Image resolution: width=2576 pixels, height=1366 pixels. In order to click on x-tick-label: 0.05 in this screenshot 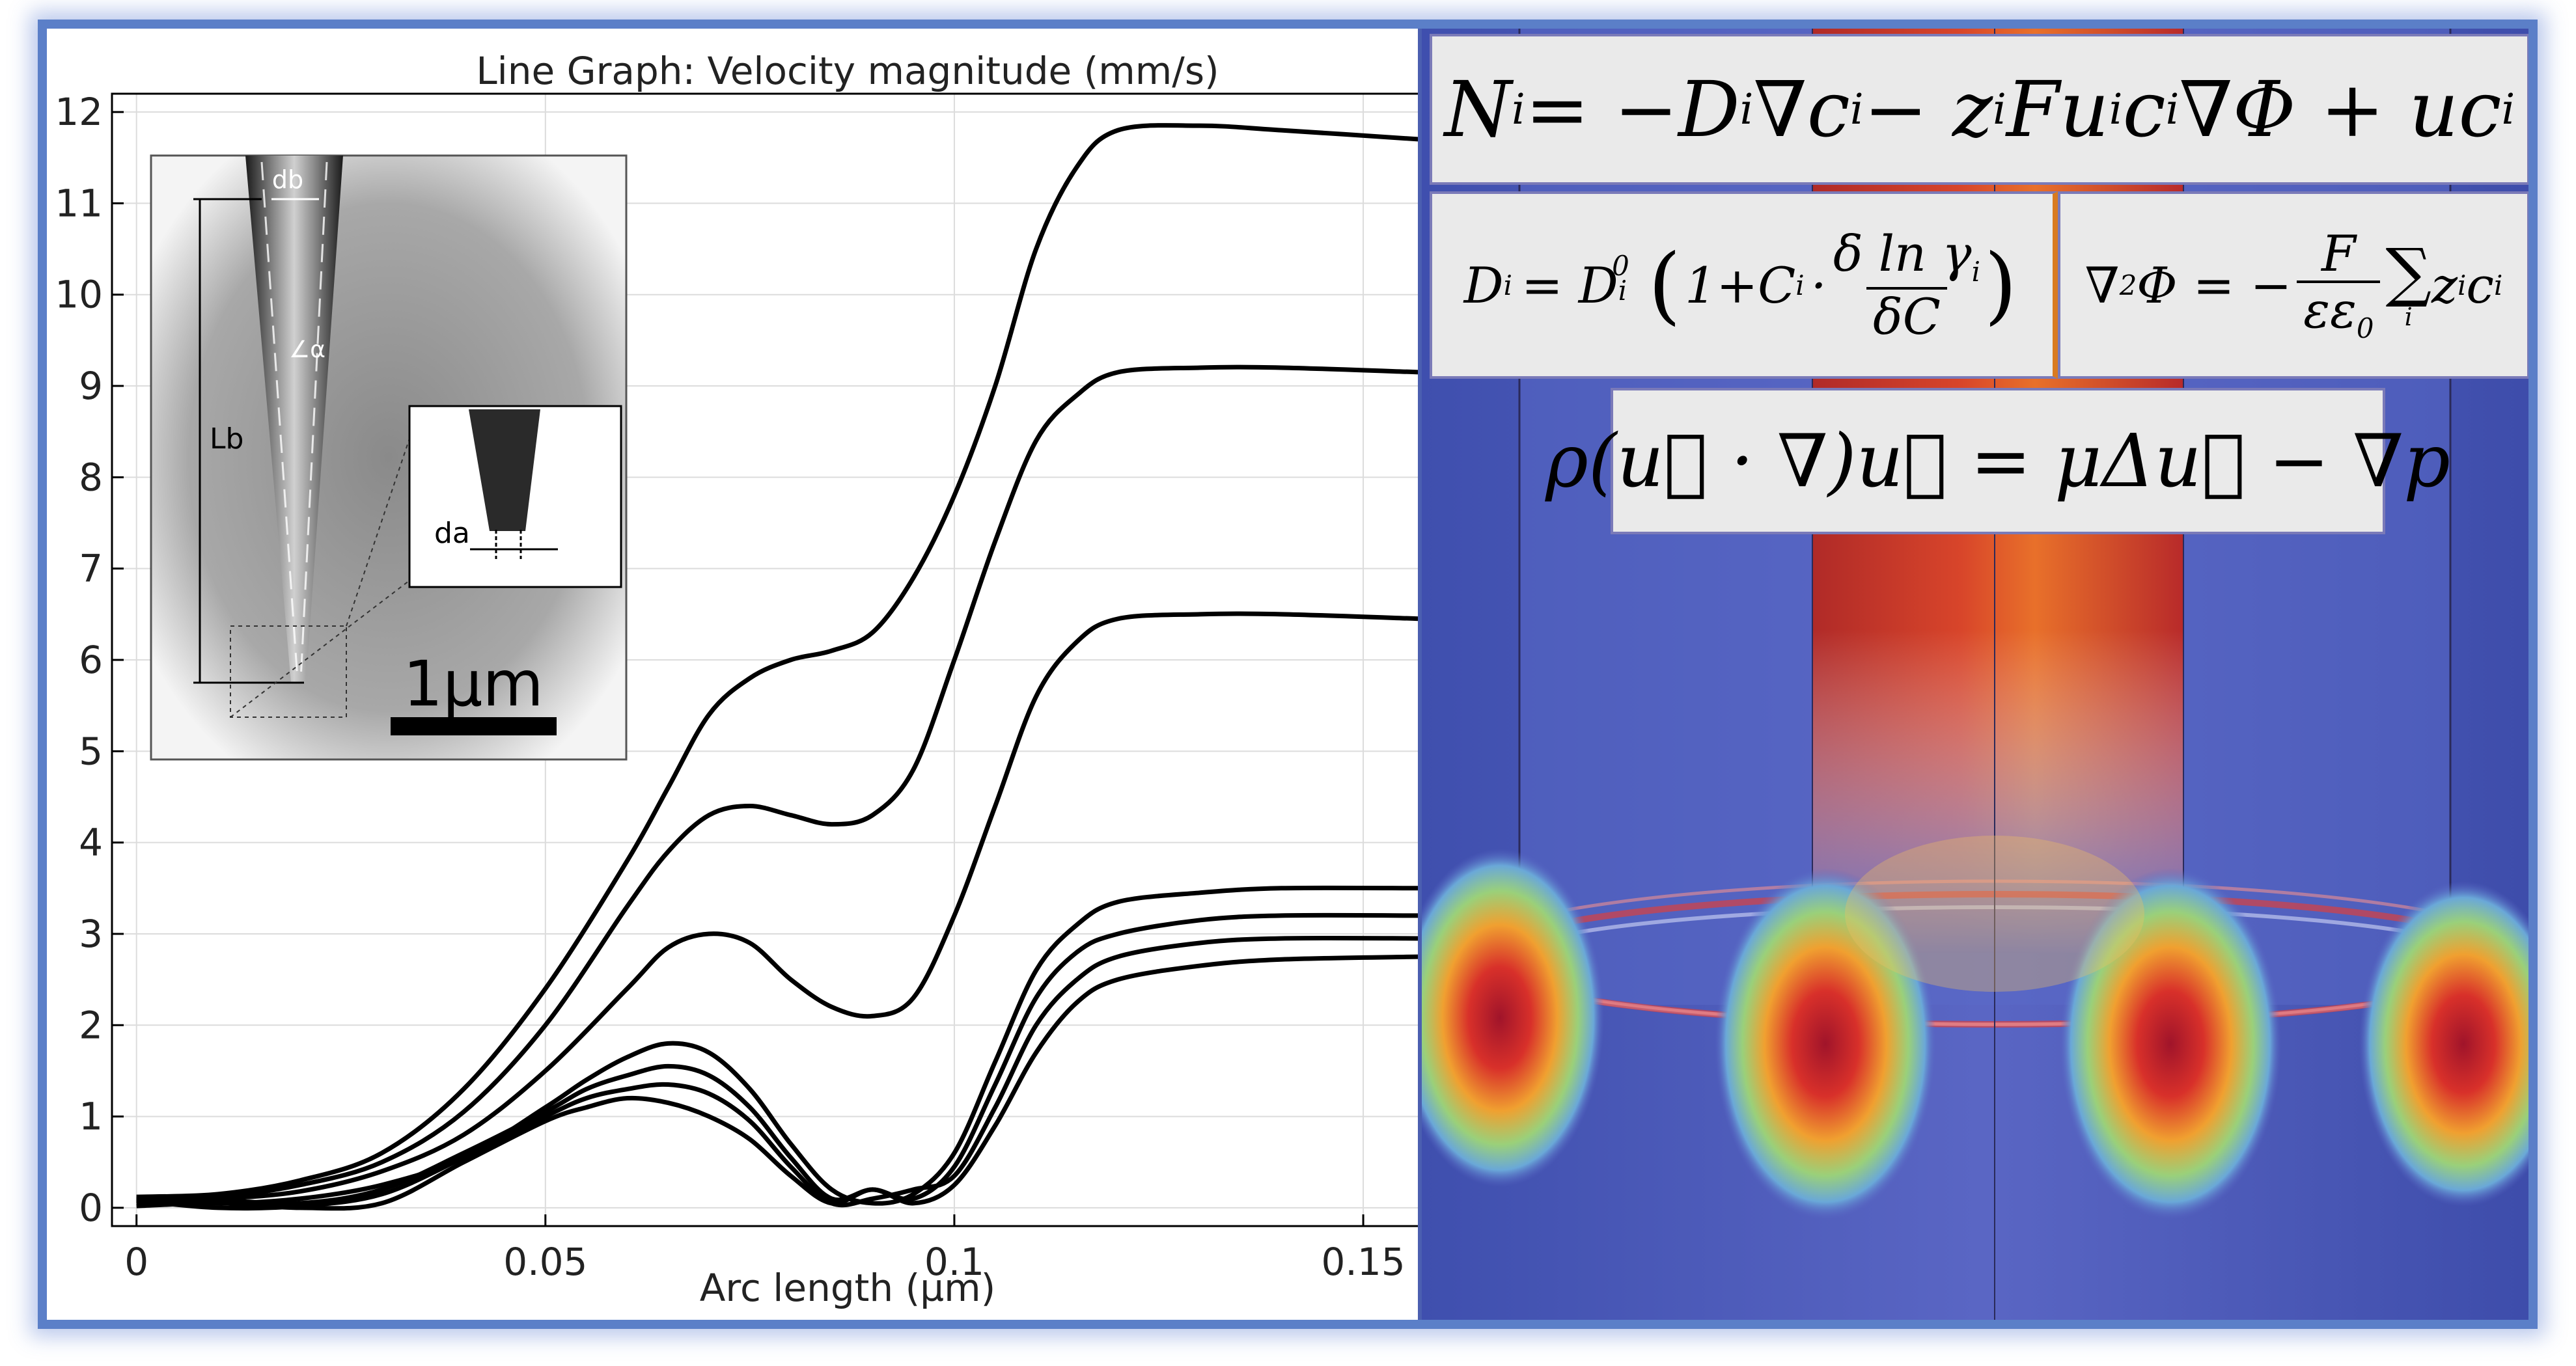, I will do `click(545, 1262)`.